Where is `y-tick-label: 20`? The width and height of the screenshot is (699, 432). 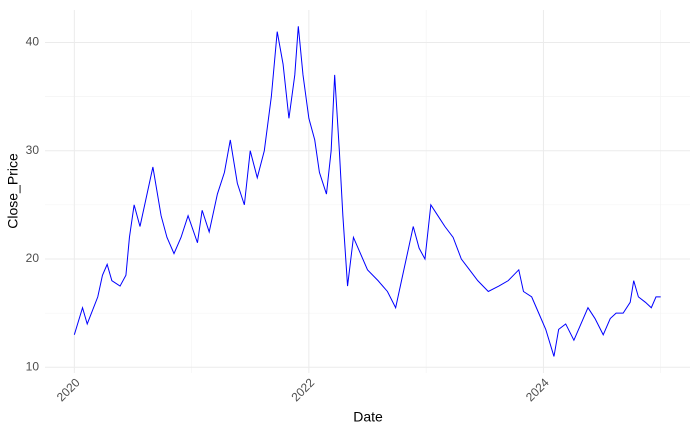
y-tick-label: 20 is located at coordinates (33, 258).